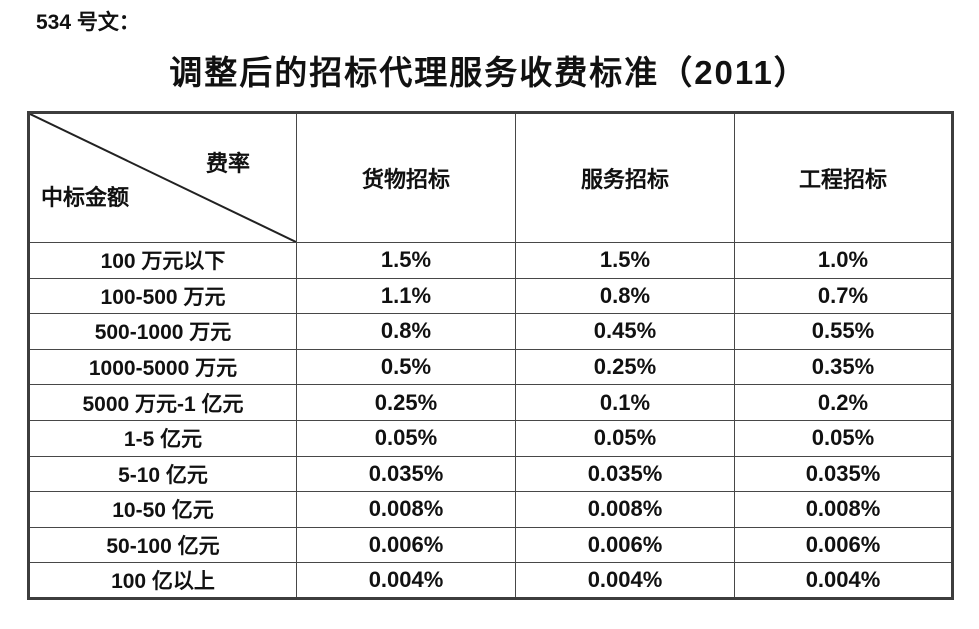  I want to click on table-row: 5000 万元-1 亿元 0.25% 0.1% 0.2%, so click(490, 402).